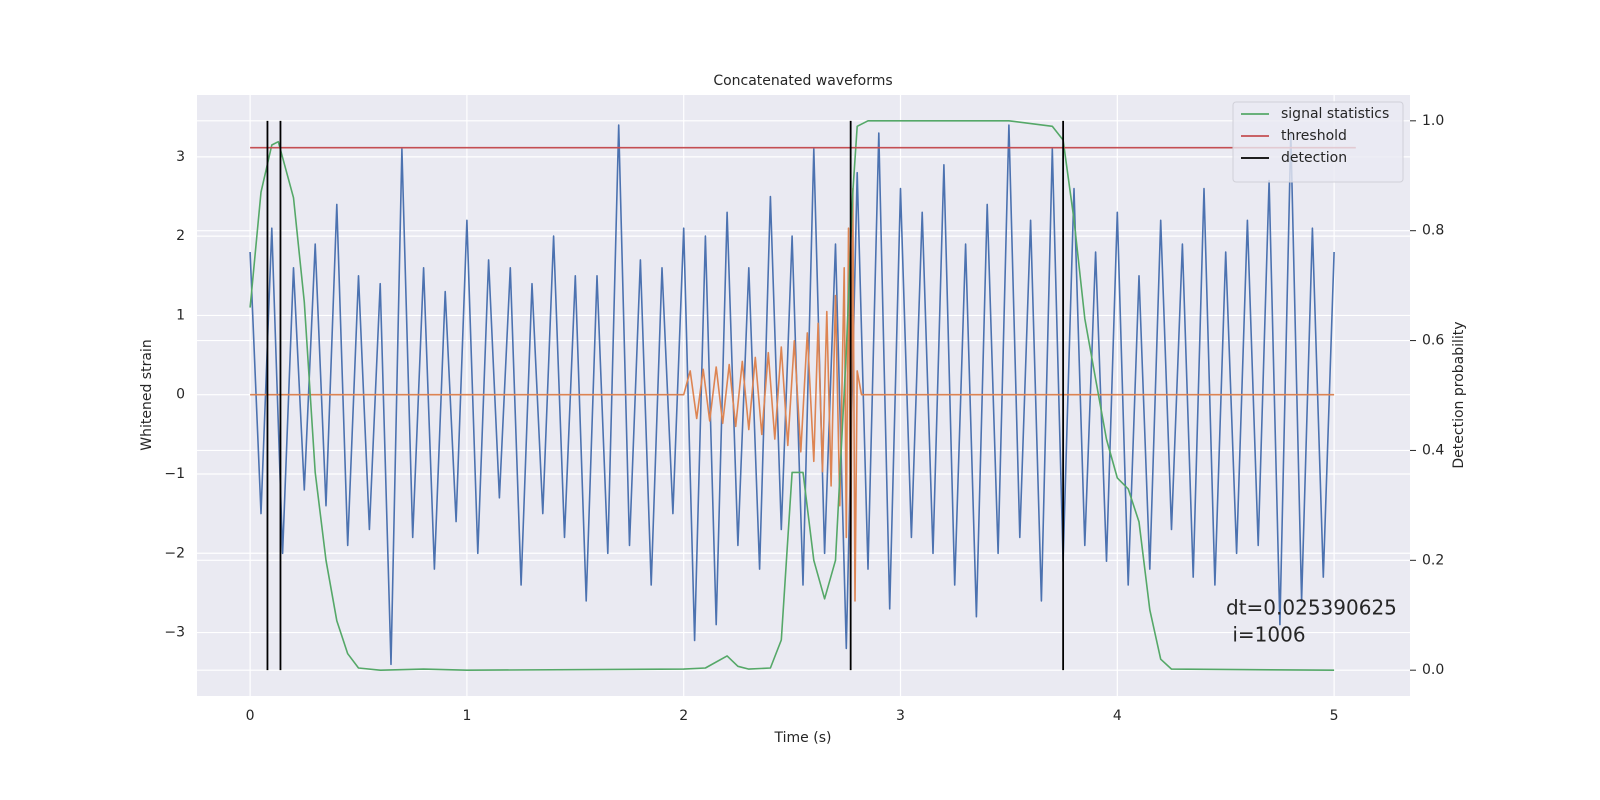 The height and width of the screenshot is (800, 1600). What do you see at coordinates (180, 315) in the screenshot?
I see `y-tick-label: 1` at bounding box center [180, 315].